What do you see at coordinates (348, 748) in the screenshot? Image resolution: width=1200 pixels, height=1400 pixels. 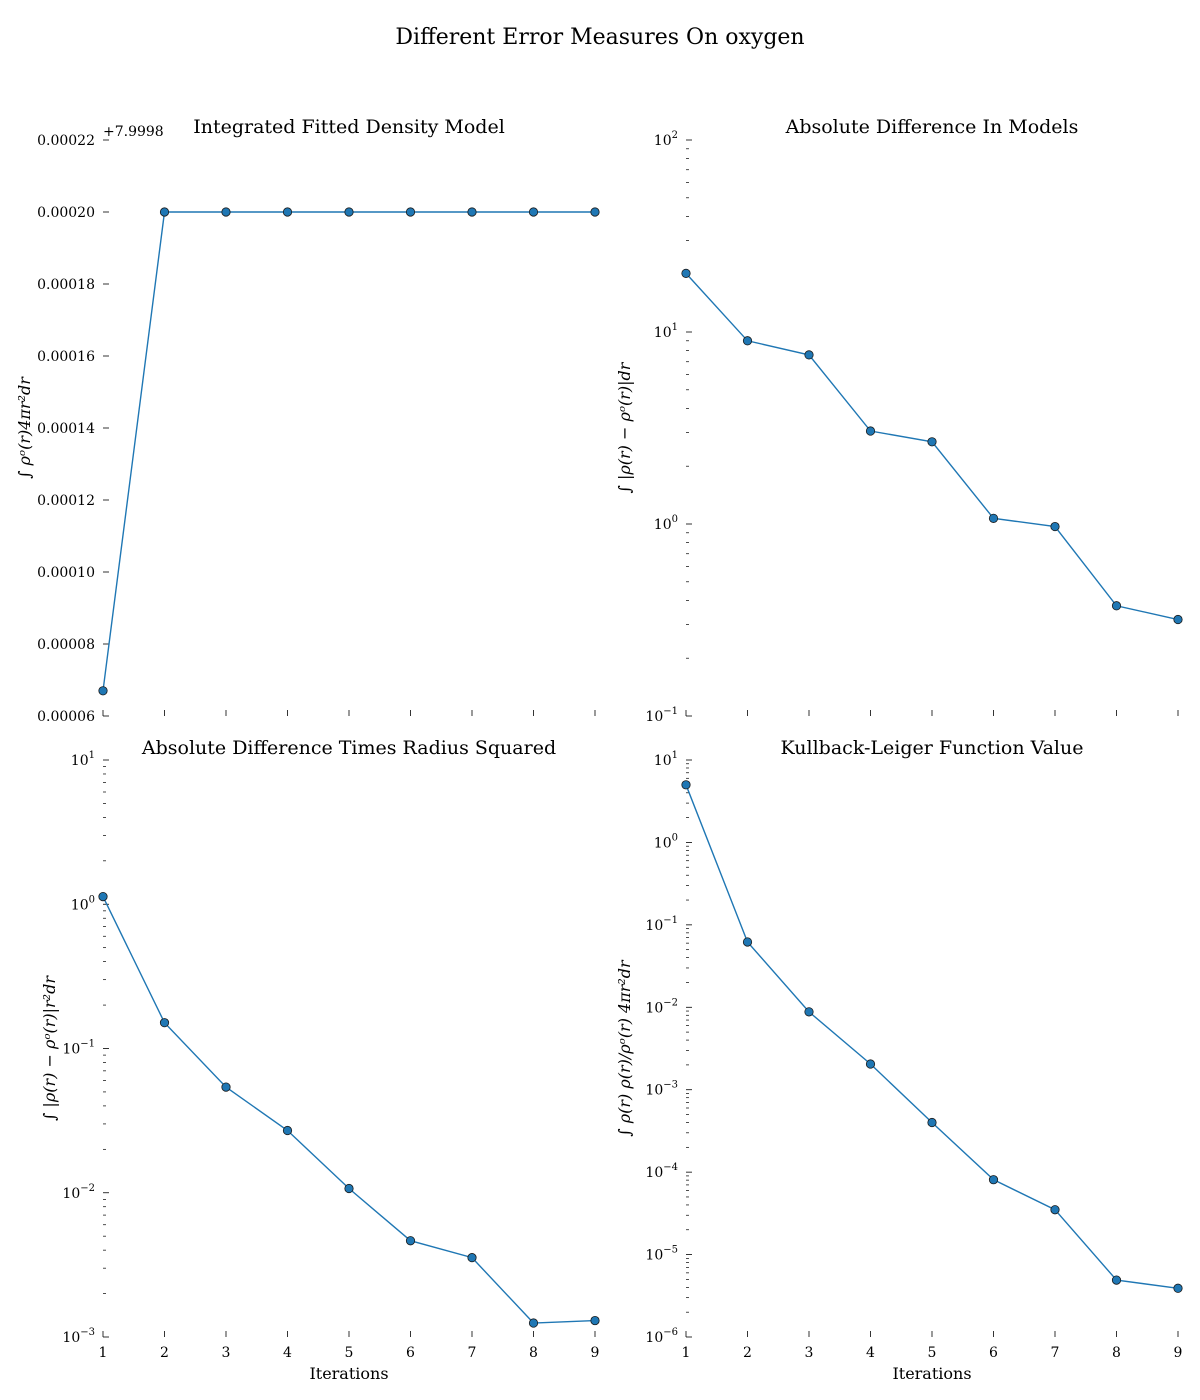 I see `subplot-title: Absolute Difference Times Radius Squared` at bounding box center [348, 748].